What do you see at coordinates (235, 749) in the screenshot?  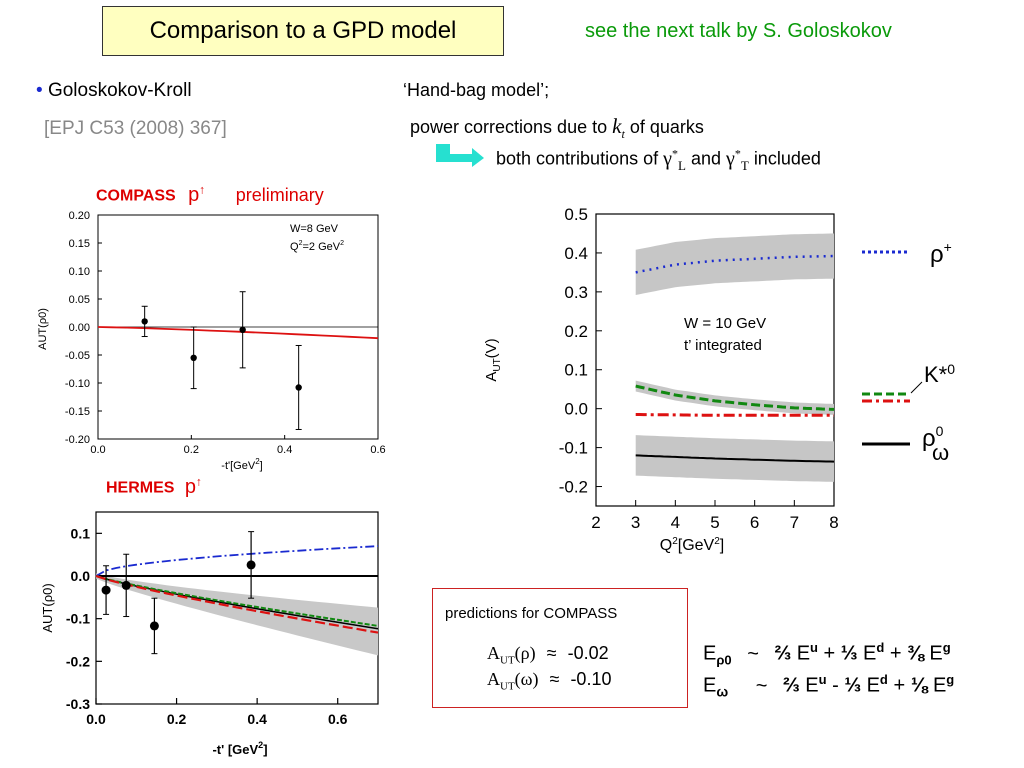 I see `xlabel-a: -t' [GeV` at bounding box center [235, 749].